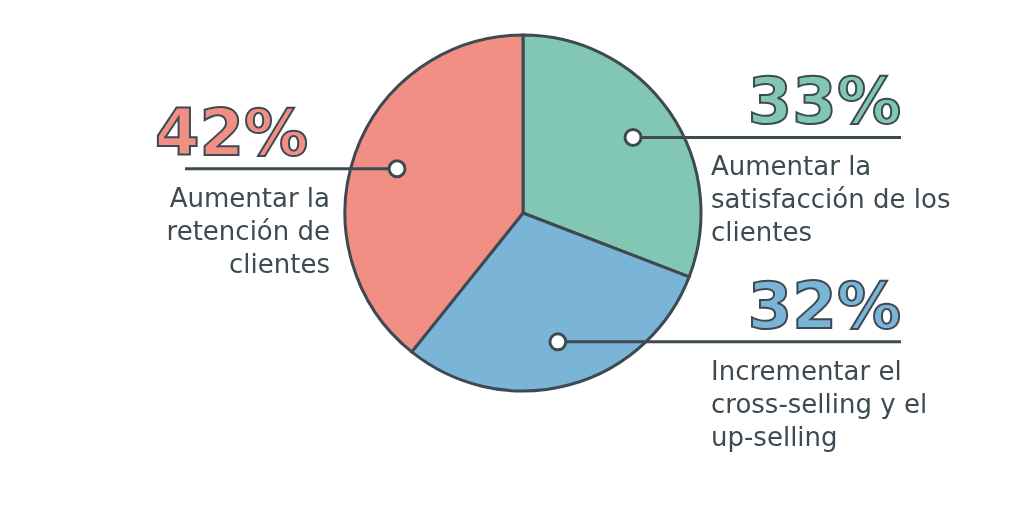  What do you see at coordinates (831, 199) in the screenshot?
I see `slice-label: Aumentar la satisfacción de los clientes` at bounding box center [831, 199].